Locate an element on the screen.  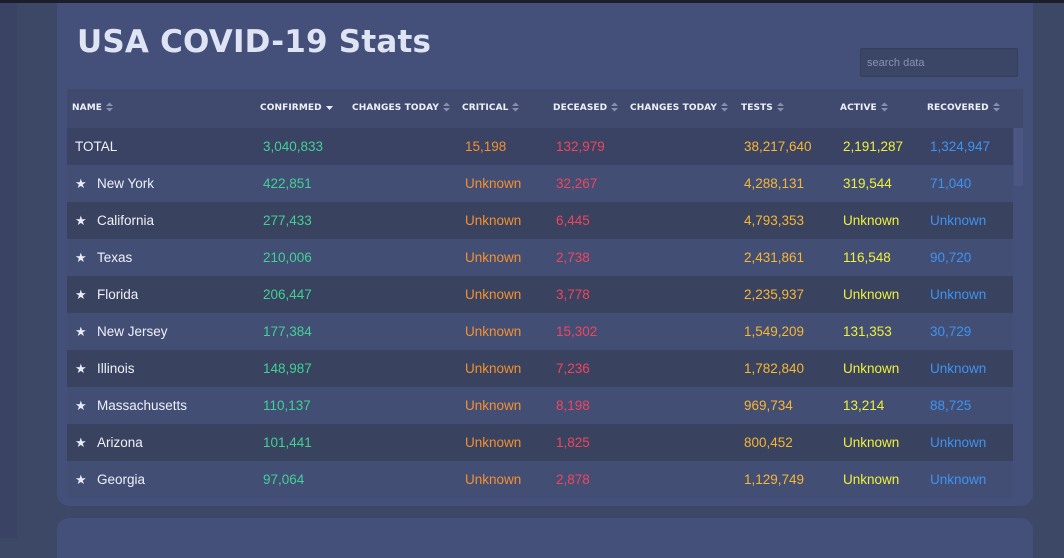
column-header-tests: TESTS is located at coordinates (762, 108).